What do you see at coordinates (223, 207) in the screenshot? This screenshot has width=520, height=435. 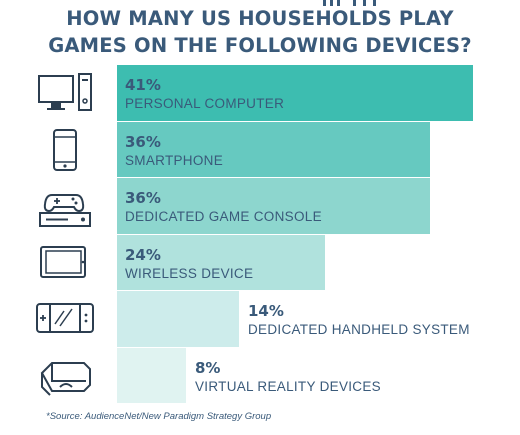 I see `bar-label: 36% DEDICATED GAME CONSOLE` at bounding box center [223, 207].